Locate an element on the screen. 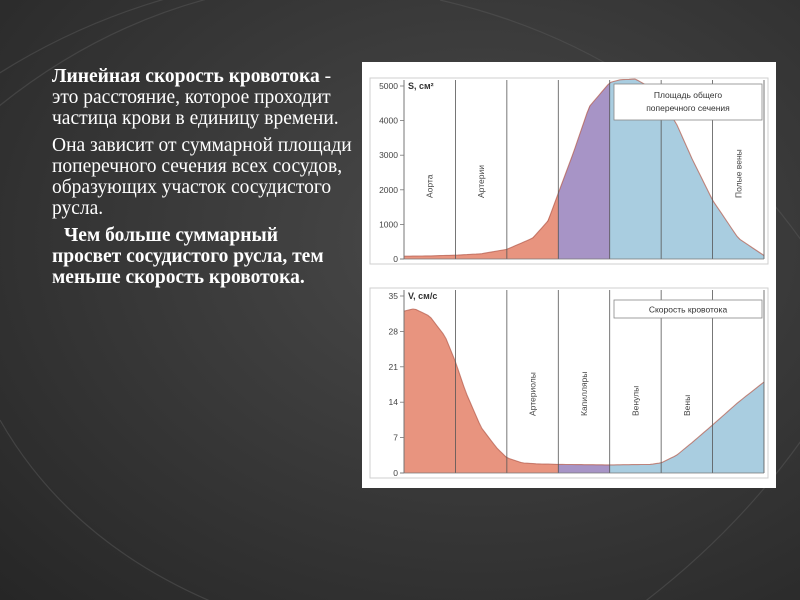 Image resolution: width=800 pixels, height=600 pixels. y-axis-label: V, см/с is located at coordinates (422, 296).